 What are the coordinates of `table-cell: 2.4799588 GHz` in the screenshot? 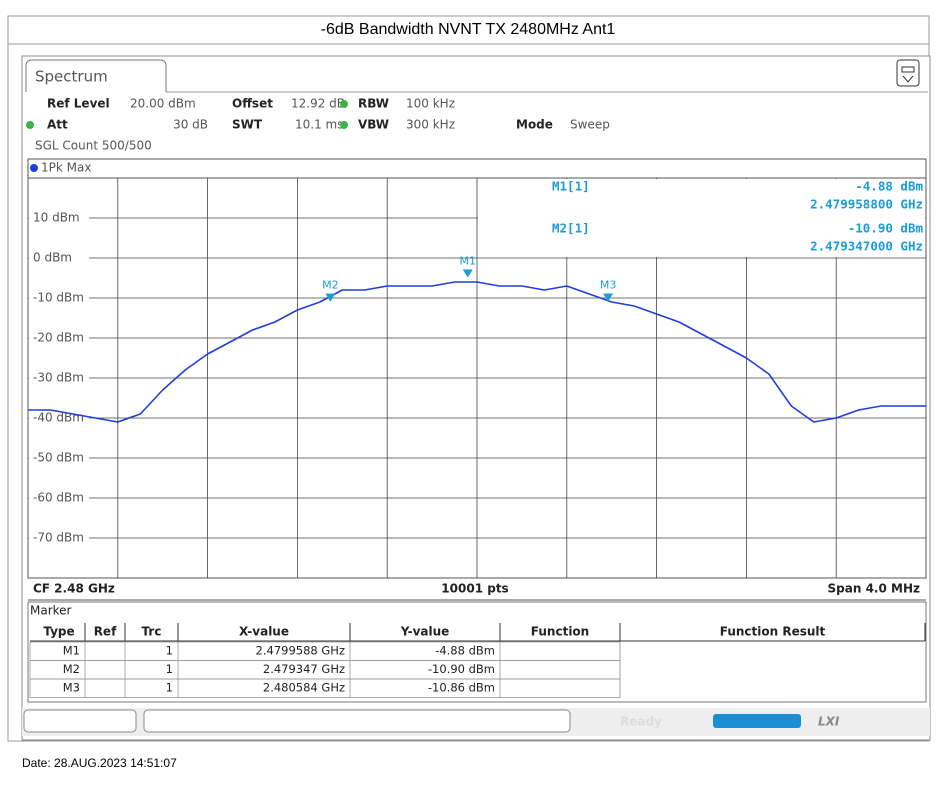 It's located at (300, 651).